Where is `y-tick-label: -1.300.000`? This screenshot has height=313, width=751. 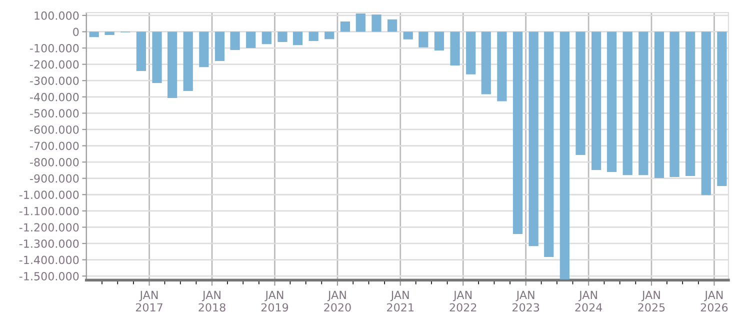
y-tick-label: -1.300.000 is located at coordinates (49, 243).